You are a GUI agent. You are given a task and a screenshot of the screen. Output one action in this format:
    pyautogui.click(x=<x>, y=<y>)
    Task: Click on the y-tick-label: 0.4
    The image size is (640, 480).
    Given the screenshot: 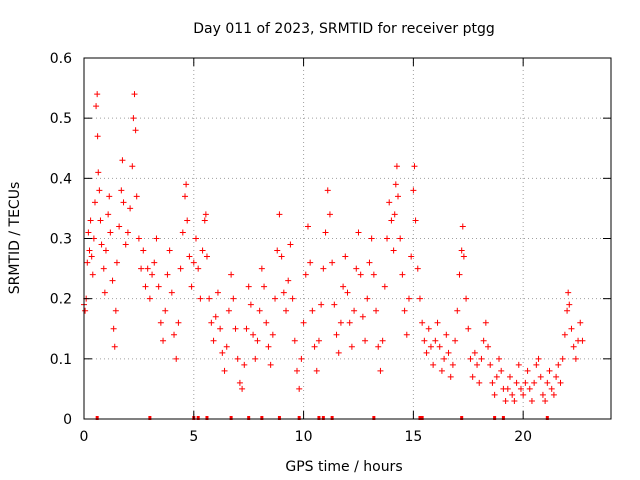 What is the action you would take?
    pyautogui.click(x=61, y=179)
    